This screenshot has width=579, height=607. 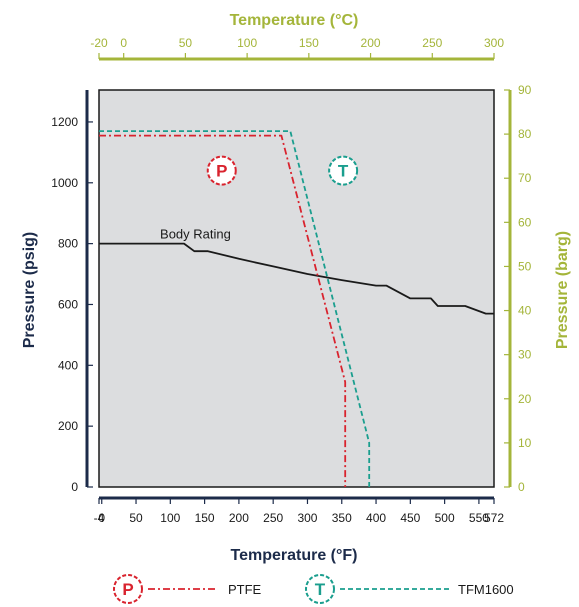 What do you see at coordinates (68, 426) in the screenshot?
I see `left-tick-label: 200` at bounding box center [68, 426].